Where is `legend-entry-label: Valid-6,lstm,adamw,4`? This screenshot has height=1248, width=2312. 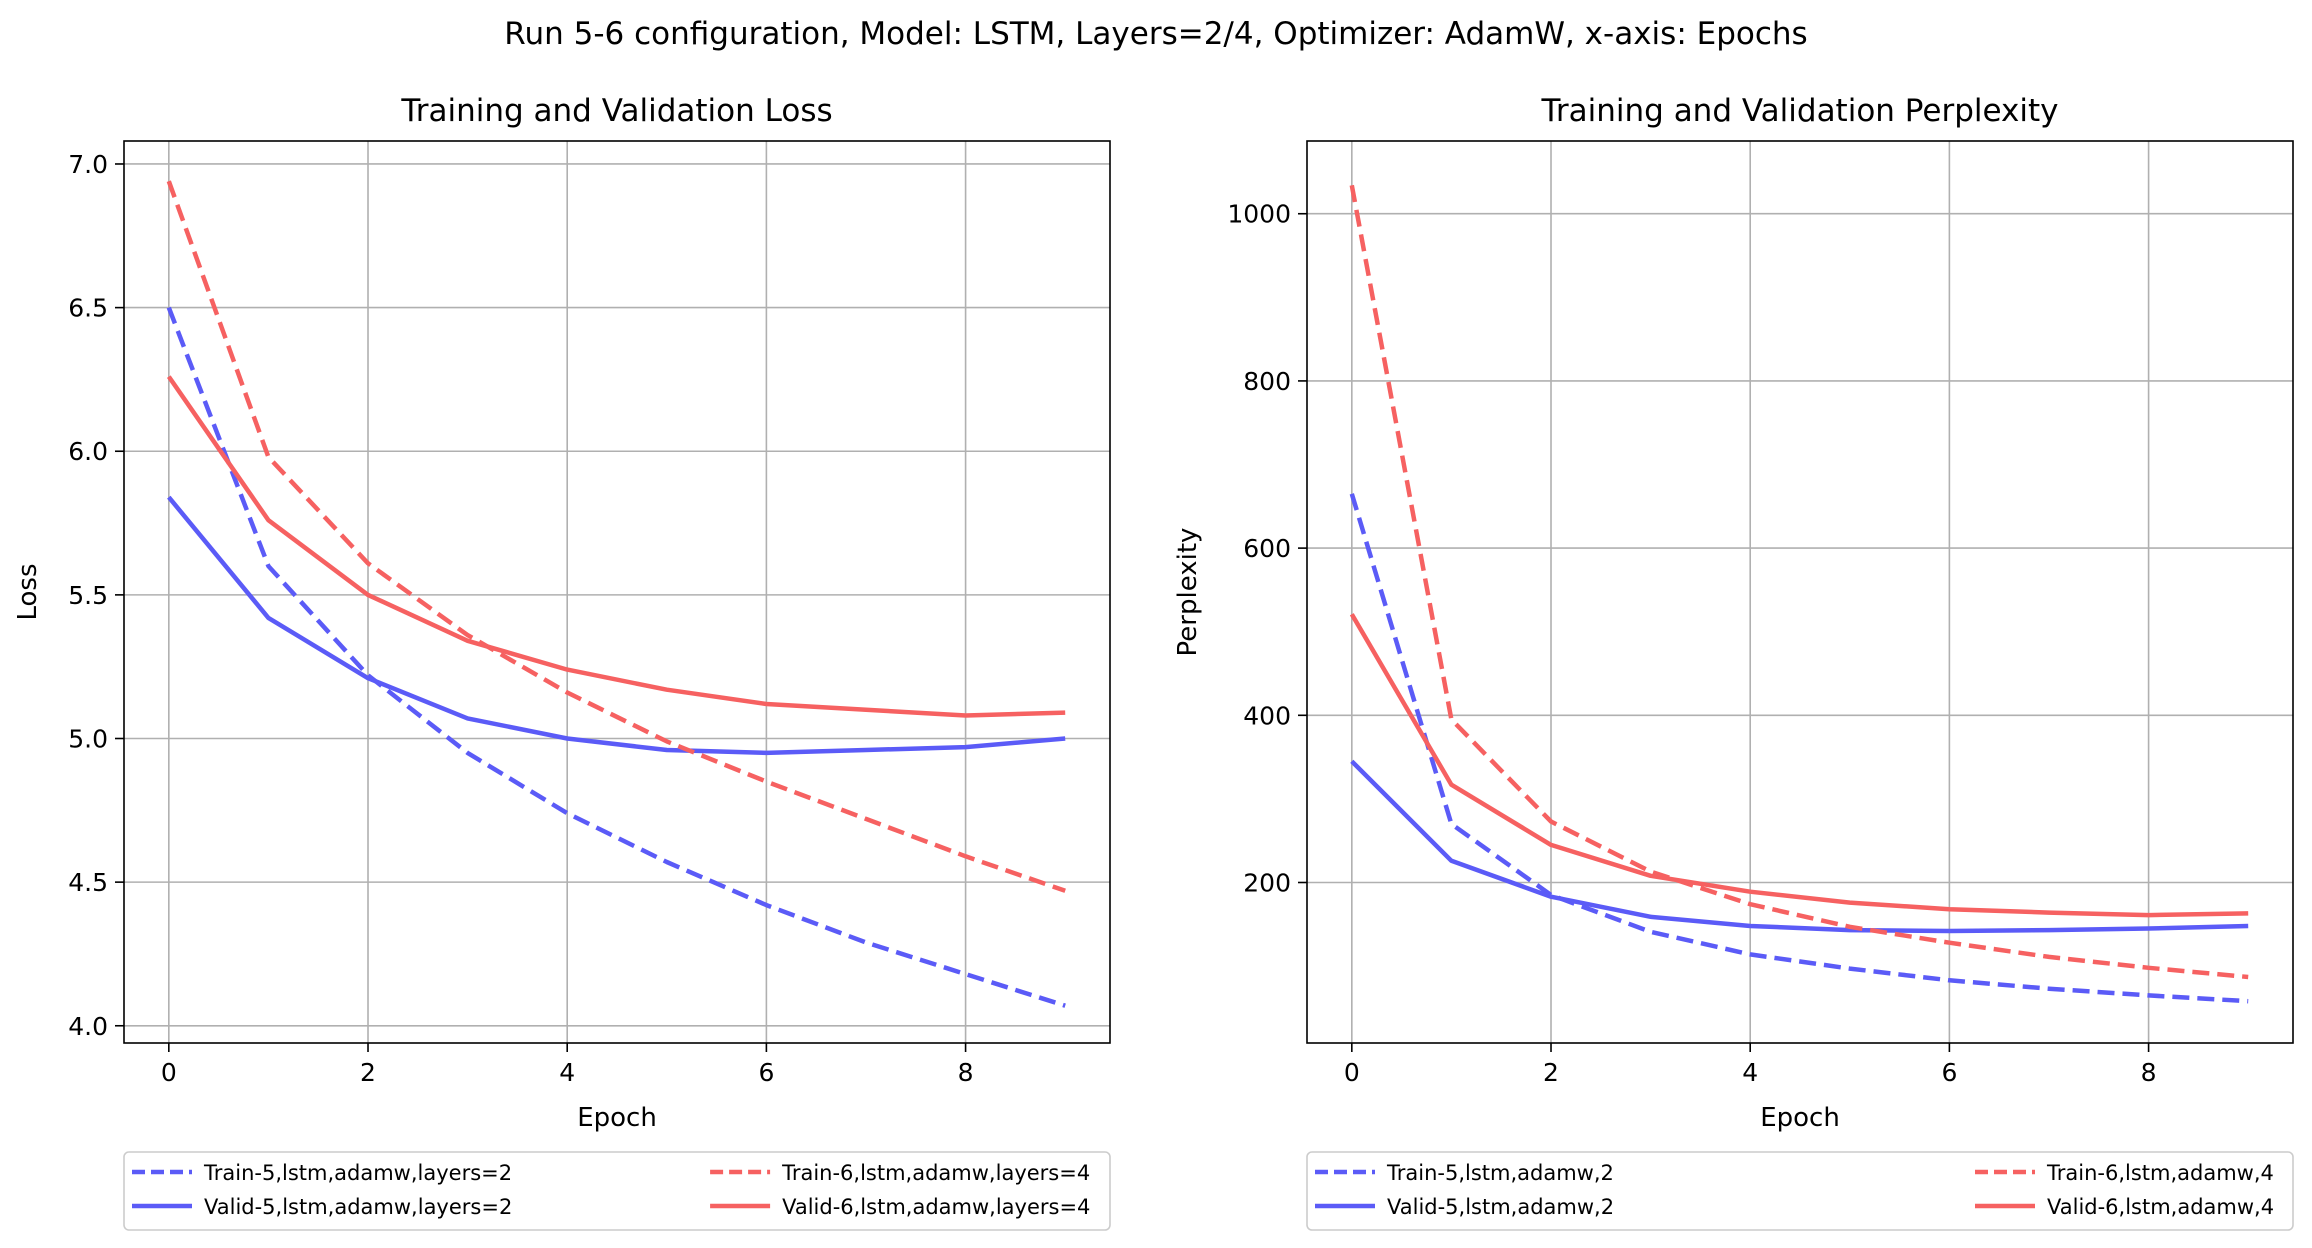 legend-entry-label: Valid-6,lstm,adamw,4 is located at coordinates (2160, 1207).